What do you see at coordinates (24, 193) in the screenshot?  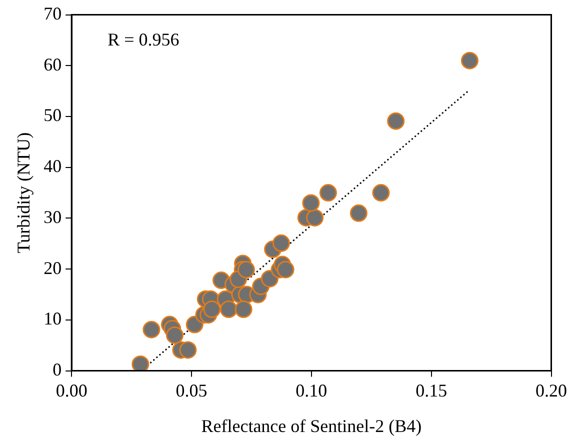 I see `y-axis-title: Turbidity (NTU)` at bounding box center [24, 193].